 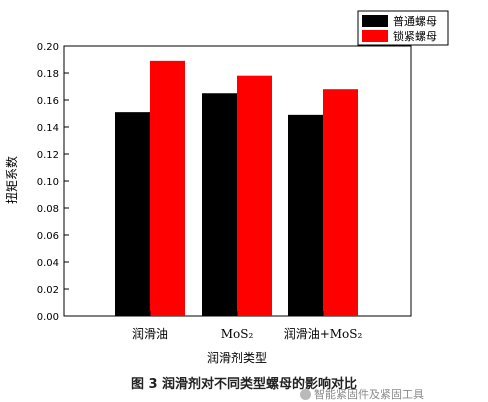 I want to click on legend-label-normal-nut: 普通螺母, so click(x=415, y=21).